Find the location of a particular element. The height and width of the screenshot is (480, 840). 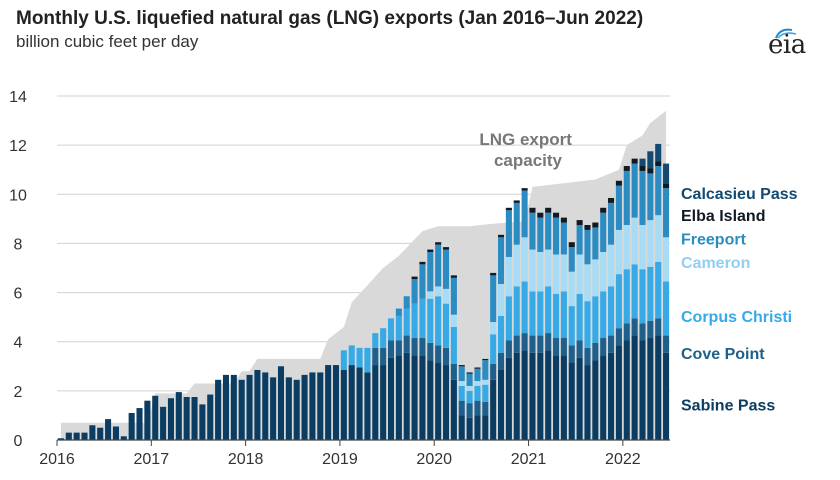

x-tick-label: 2019 is located at coordinates (340, 459).